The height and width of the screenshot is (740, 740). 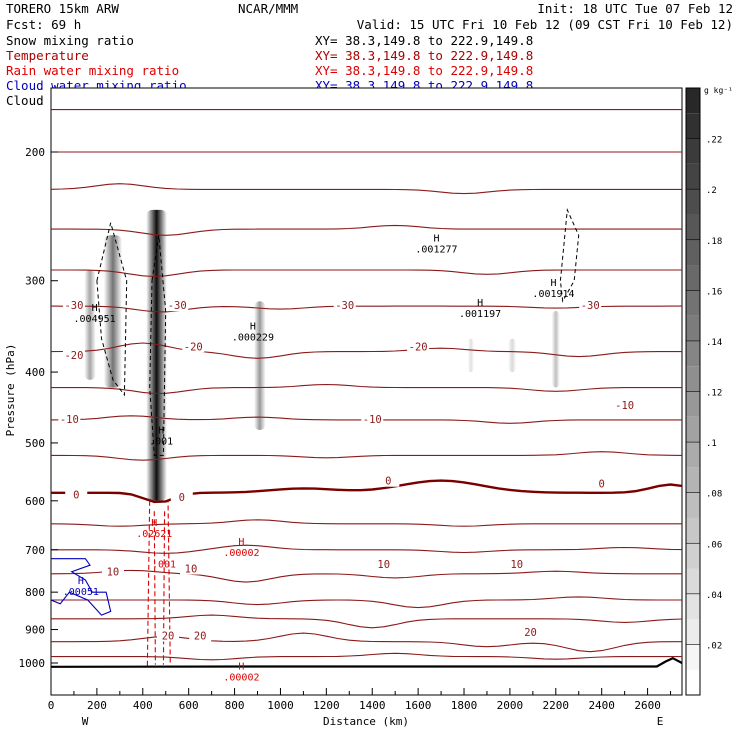 What do you see at coordinates (10, 390) in the screenshot?
I see `y-axis-label: Pressure (hPa)` at bounding box center [10, 390].